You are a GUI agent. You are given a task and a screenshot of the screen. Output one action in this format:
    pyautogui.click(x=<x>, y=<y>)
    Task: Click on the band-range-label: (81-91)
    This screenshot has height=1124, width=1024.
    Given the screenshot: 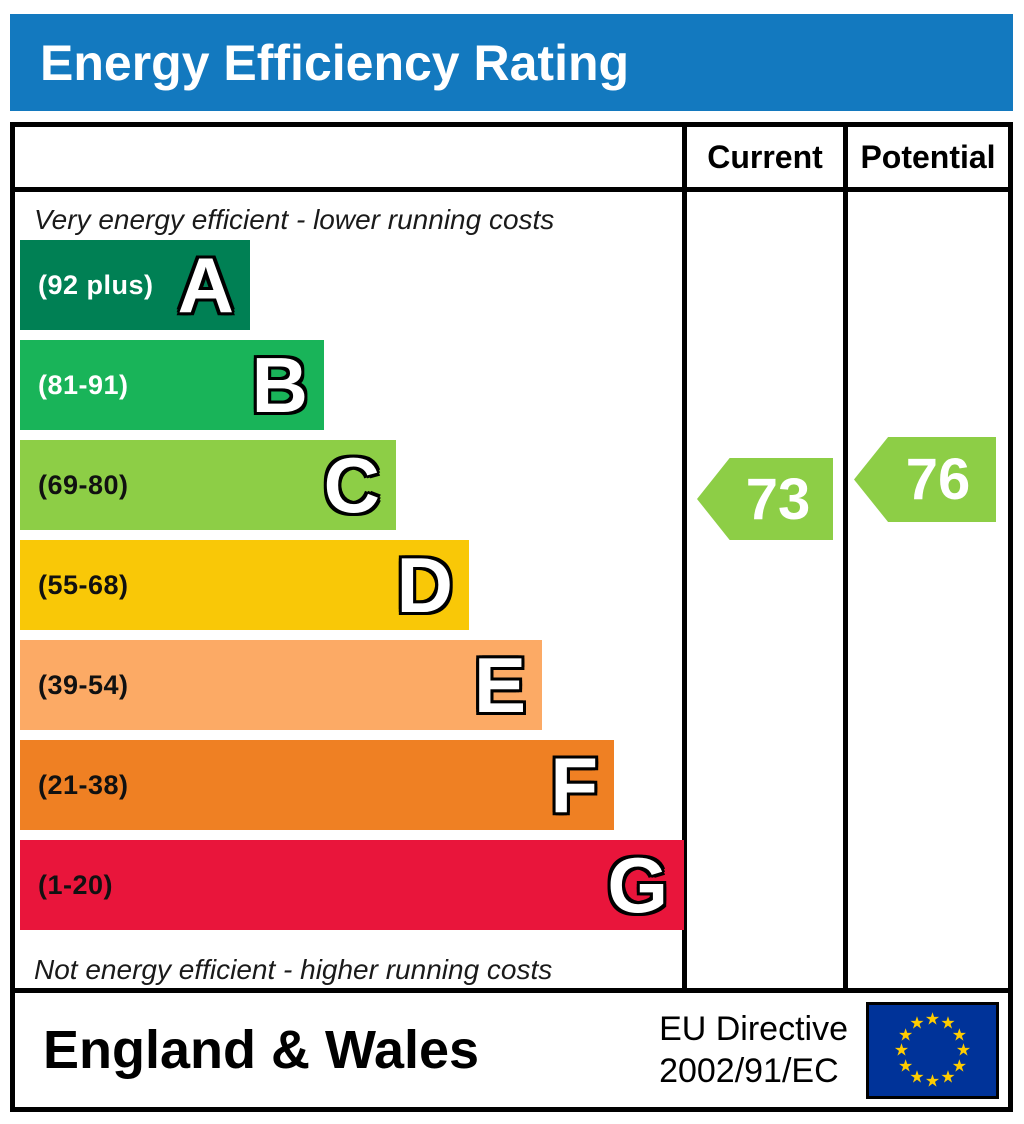 What is the action you would take?
    pyautogui.click(x=83, y=384)
    